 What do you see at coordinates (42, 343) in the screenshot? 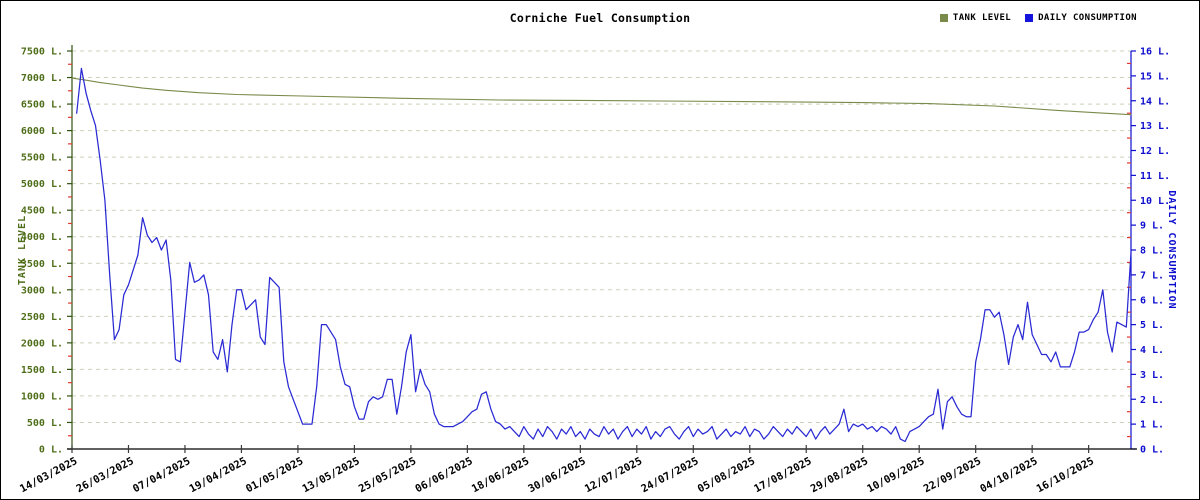
I see `left-tick-label: 2000 L.` at bounding box center [42, 343].